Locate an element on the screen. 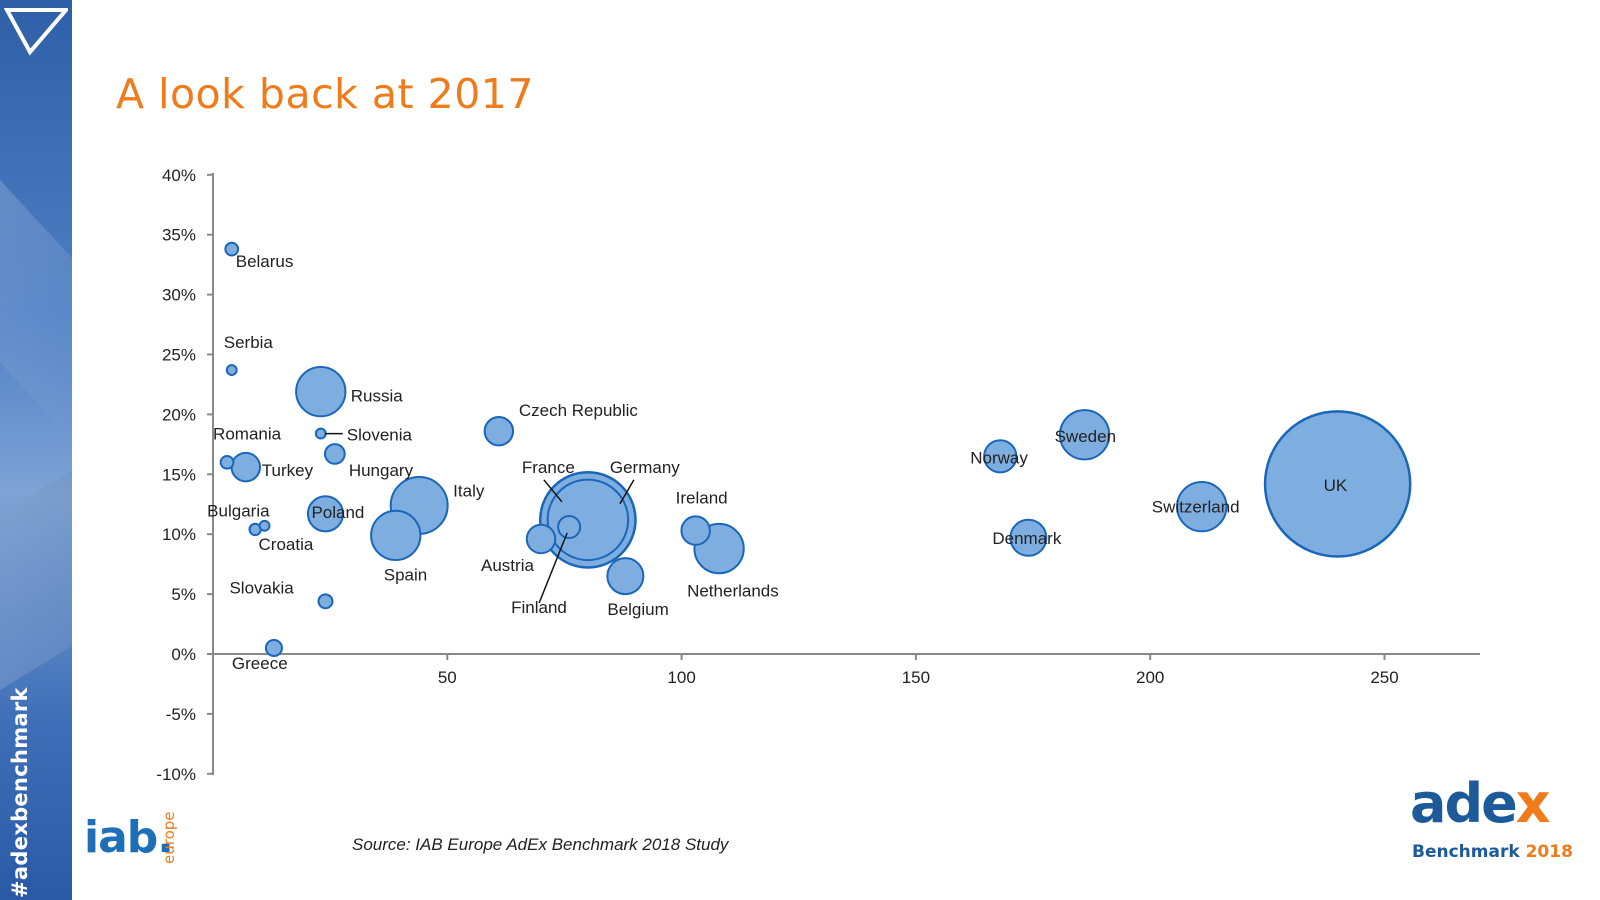 The height and width of the screenshot is (900, 1600). label-sweden: Sweden is located at coordinates (1085, 436).